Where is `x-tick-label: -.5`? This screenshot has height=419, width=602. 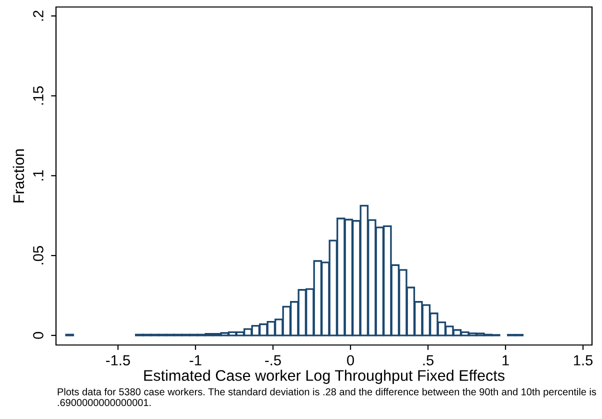 x-tick-label: -.5 is located at coordinates (273, 360).